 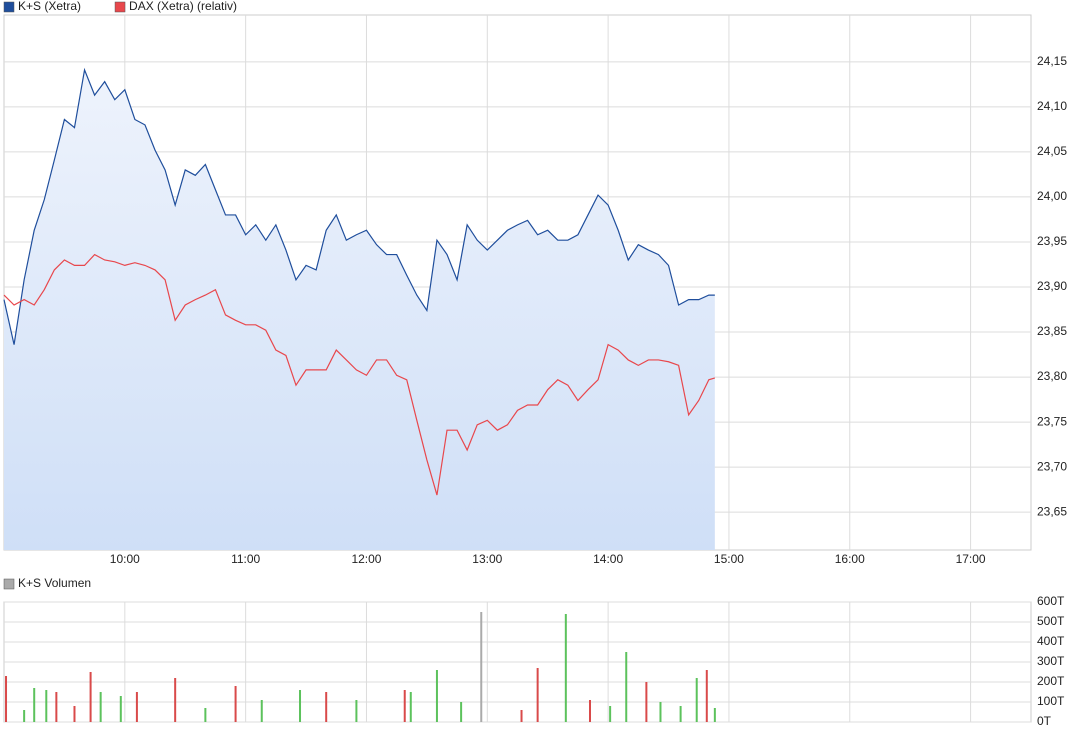 What do you see at coordinates (245, 559) in the screenshot?
I see `x-tick-label: 11:00` at bounding box center [245, 559].